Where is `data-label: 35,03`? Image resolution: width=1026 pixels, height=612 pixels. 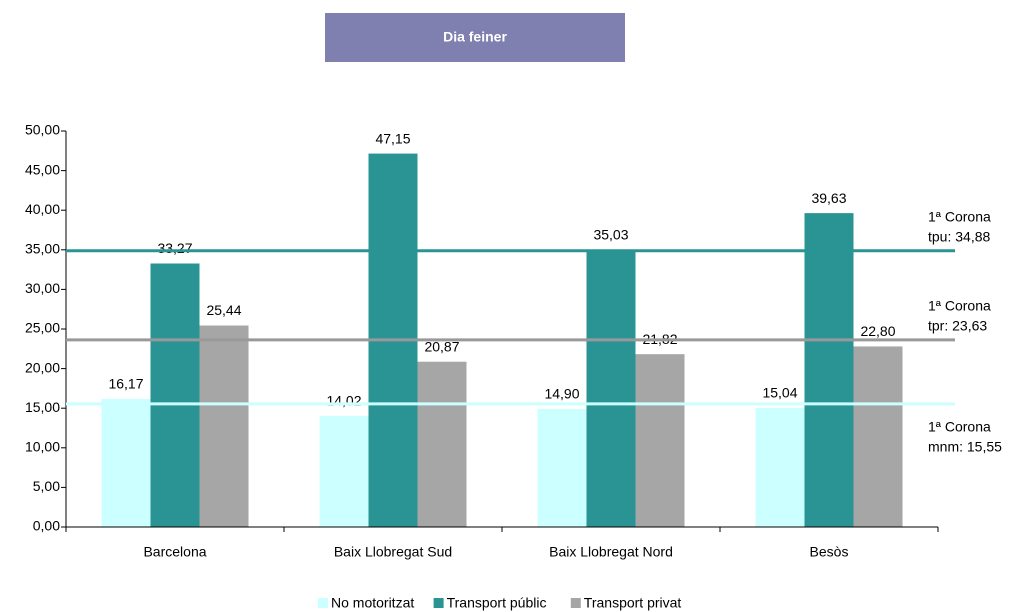
data-label: 35,03 is located at coordinates (610, 234).